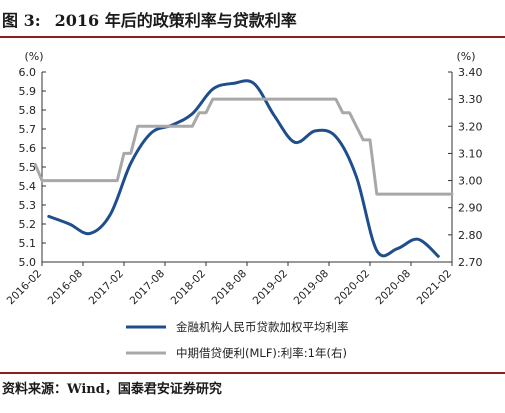 Image resolution: width=505 pixels, height=413 pixels. What do you see at coordinates (28, 205) in the screenshot?
I see `left-axis-tick-label: 5.3` at bounding box center [28, 205].